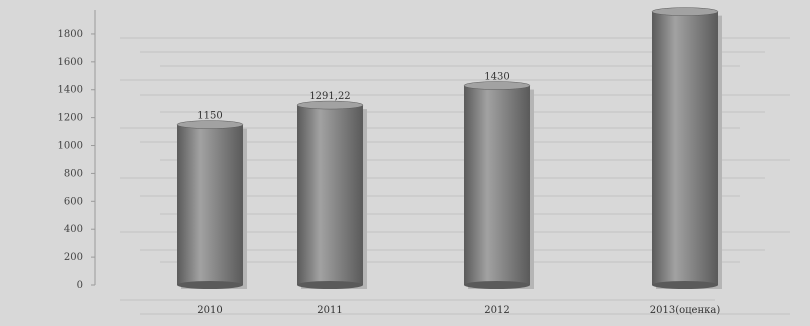 Image resolution: width=810 pixels, height=326 pixels. What do you see at coordinates (329, 310) in the screenshot?
I see `x-category-label: 2011` at bounding box center [329, 310].